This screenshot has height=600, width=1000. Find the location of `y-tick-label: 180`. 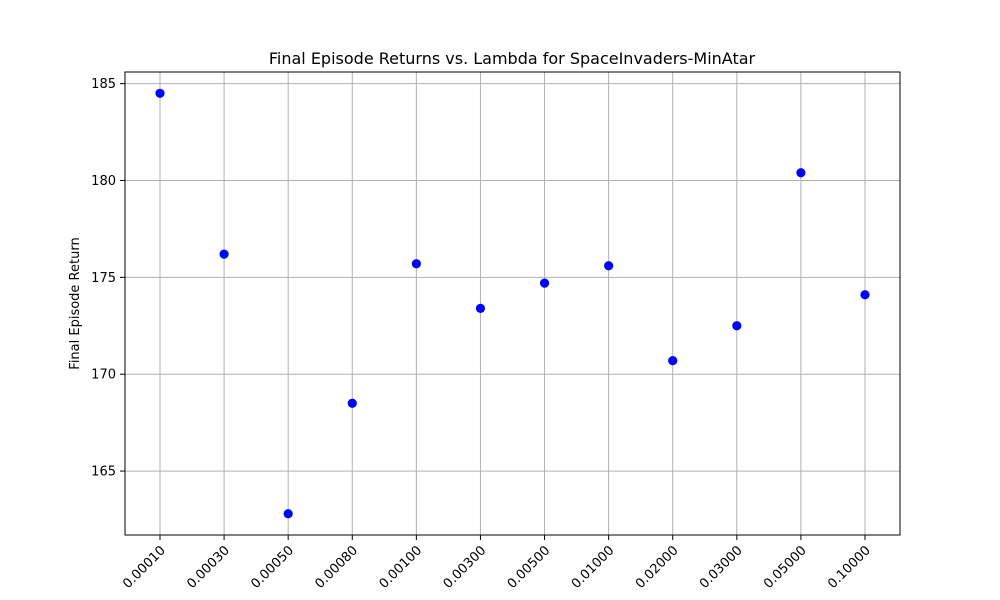

y-tick-label: 180 is located at coordinates (103, 181).